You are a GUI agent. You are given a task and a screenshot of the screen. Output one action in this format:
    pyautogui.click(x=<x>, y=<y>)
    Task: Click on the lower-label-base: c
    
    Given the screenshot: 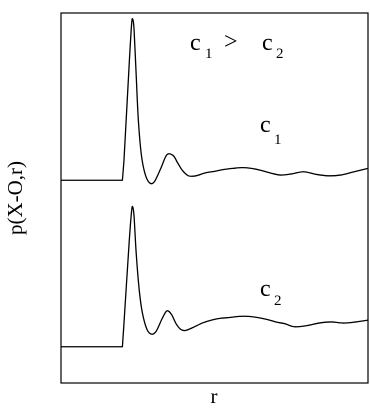 What is the action you would take?
    pyautogui.click(x=265, y=289)
    